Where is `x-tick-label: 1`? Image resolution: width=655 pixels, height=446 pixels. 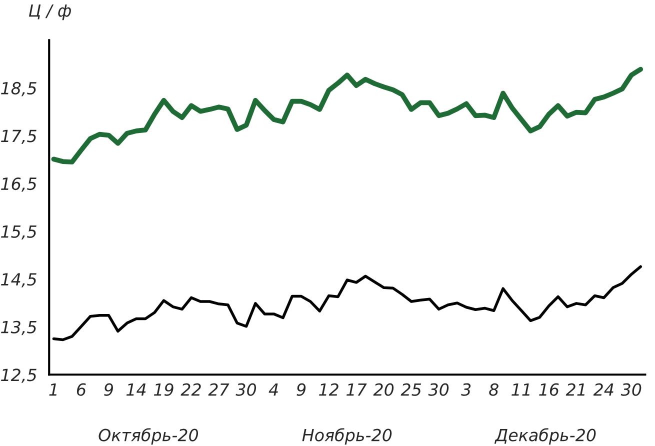
x-tick-label: 1 is located at coordinates (52, 389).